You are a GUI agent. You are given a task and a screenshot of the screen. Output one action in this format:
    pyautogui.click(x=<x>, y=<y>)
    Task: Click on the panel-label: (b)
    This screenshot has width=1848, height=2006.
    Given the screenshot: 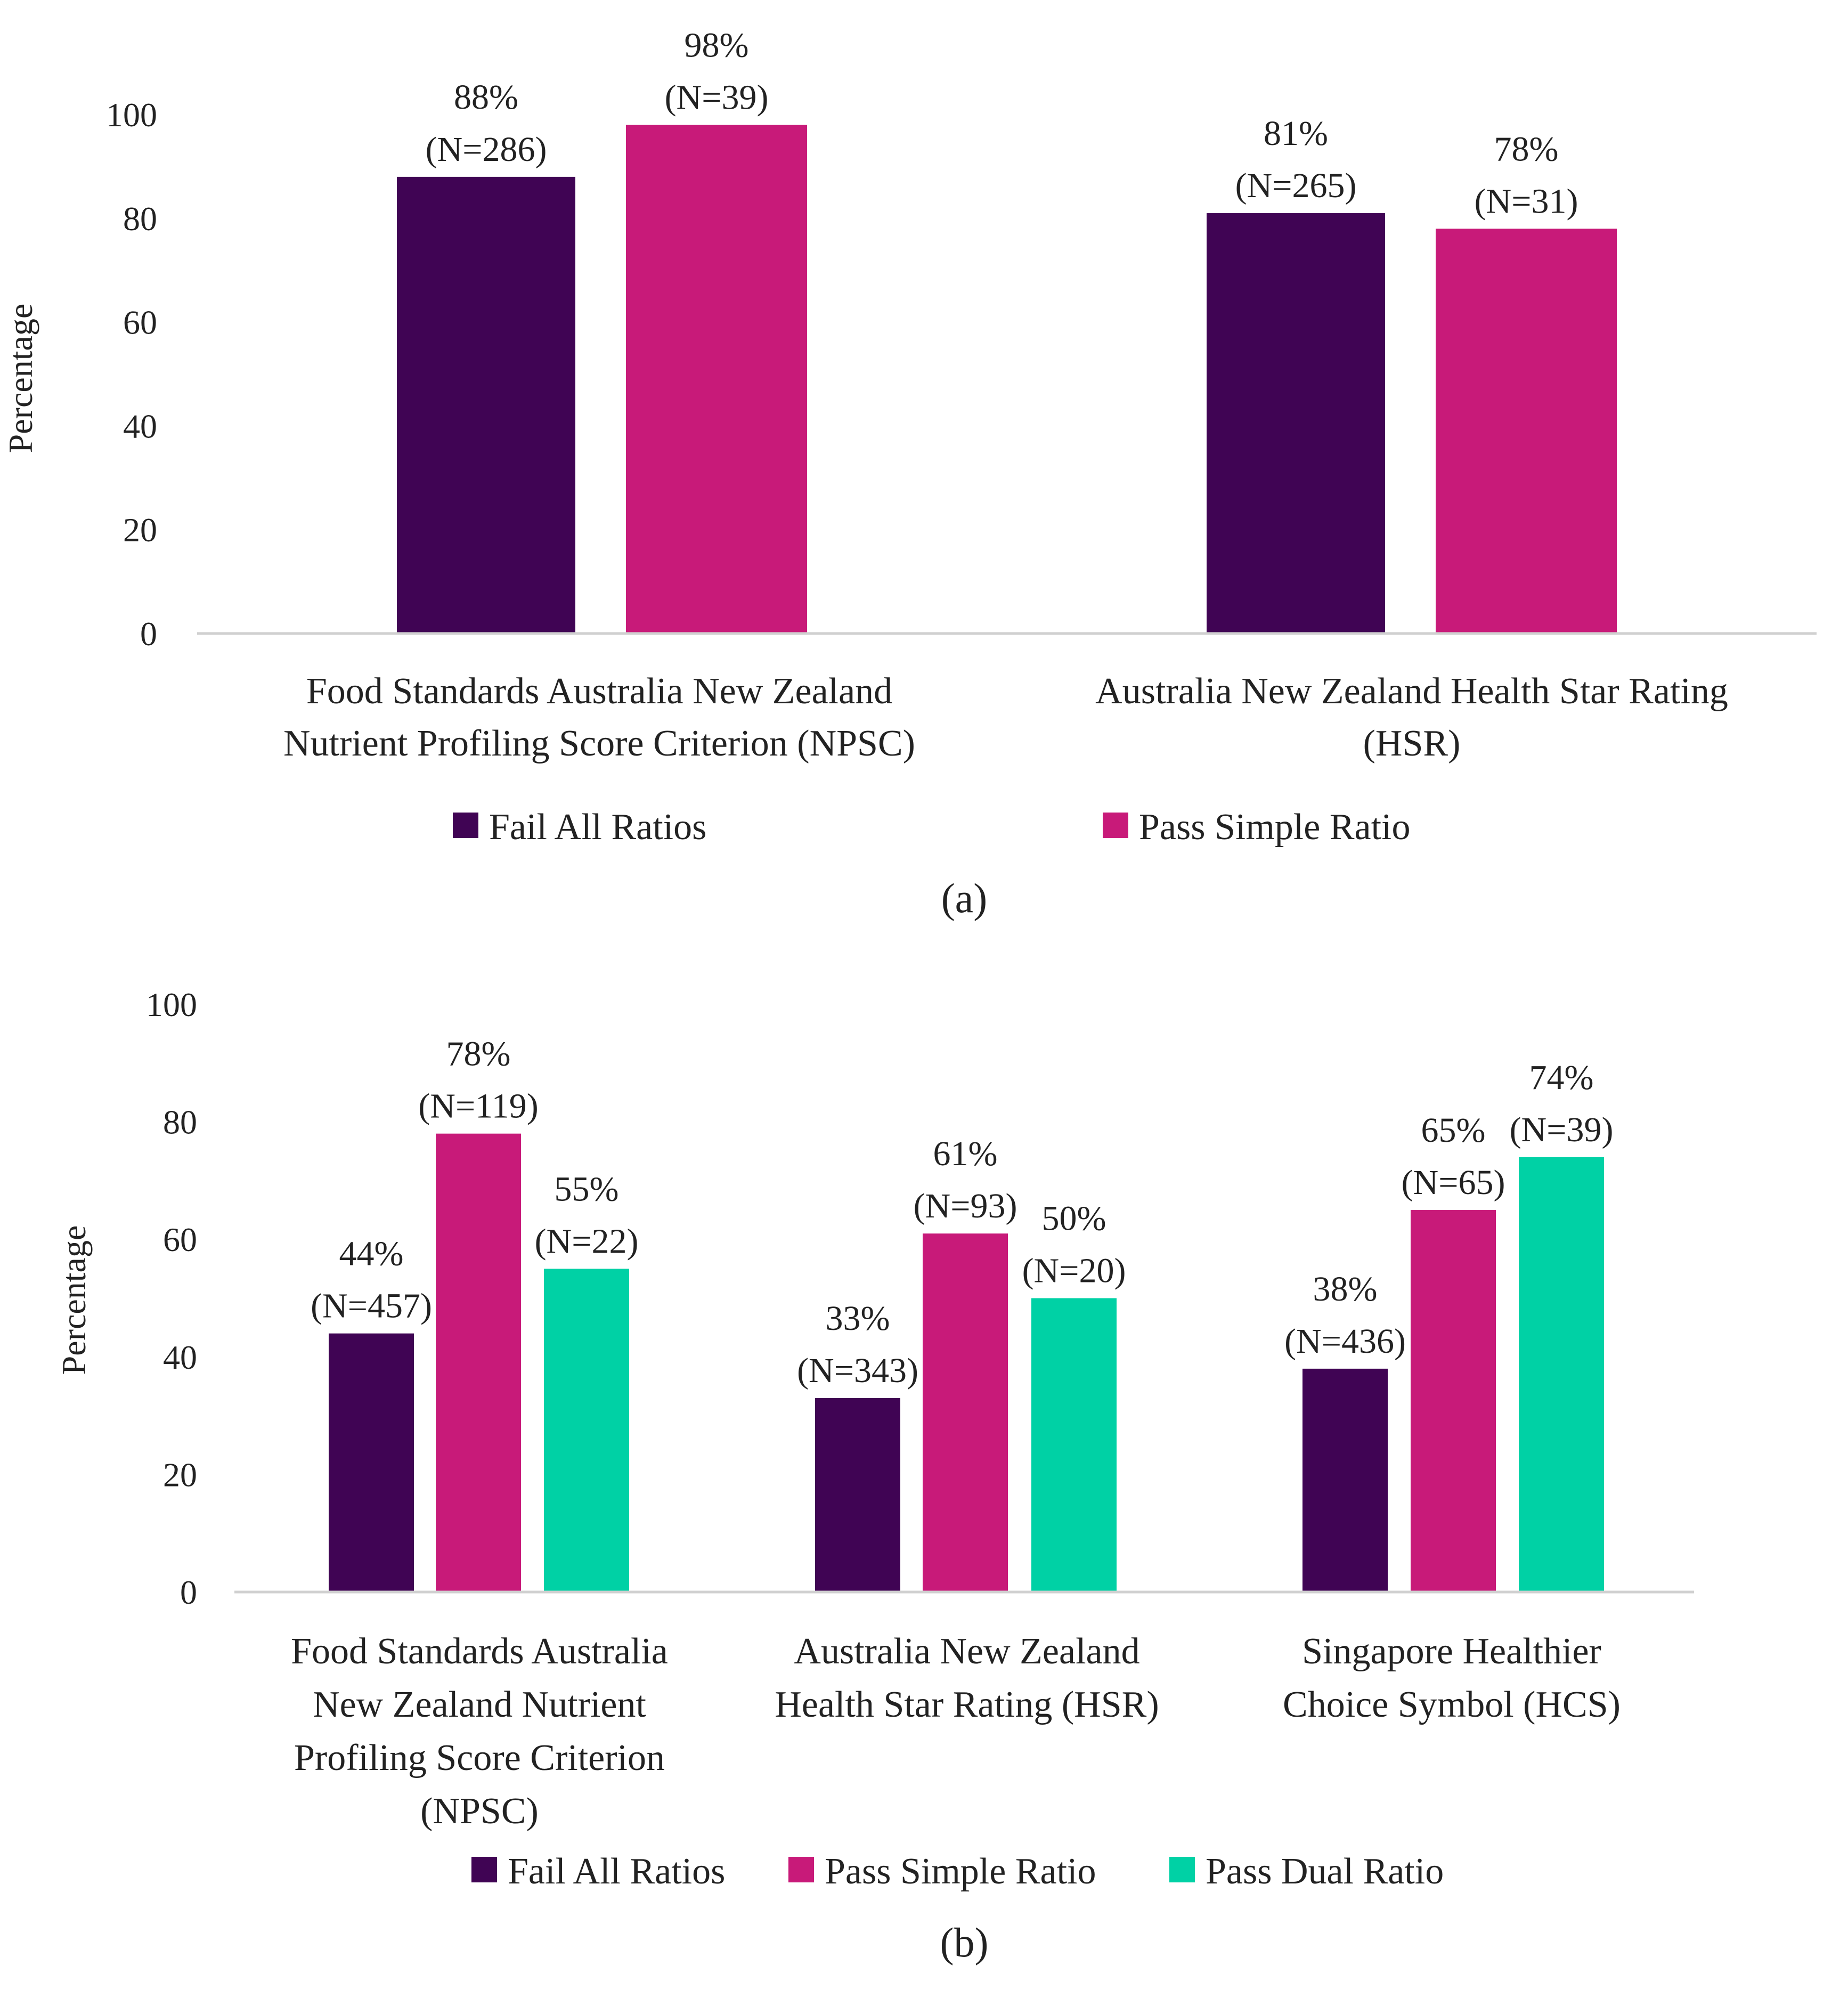 What is the action you would take?
    pyautogui.click(x=964, y=1942)
    